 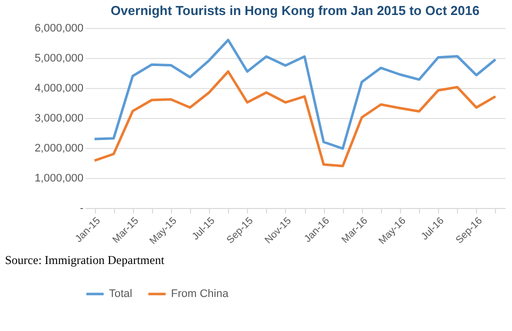 I want to click on y-tick-label: 6,000,000, so click(x=59, y=28).